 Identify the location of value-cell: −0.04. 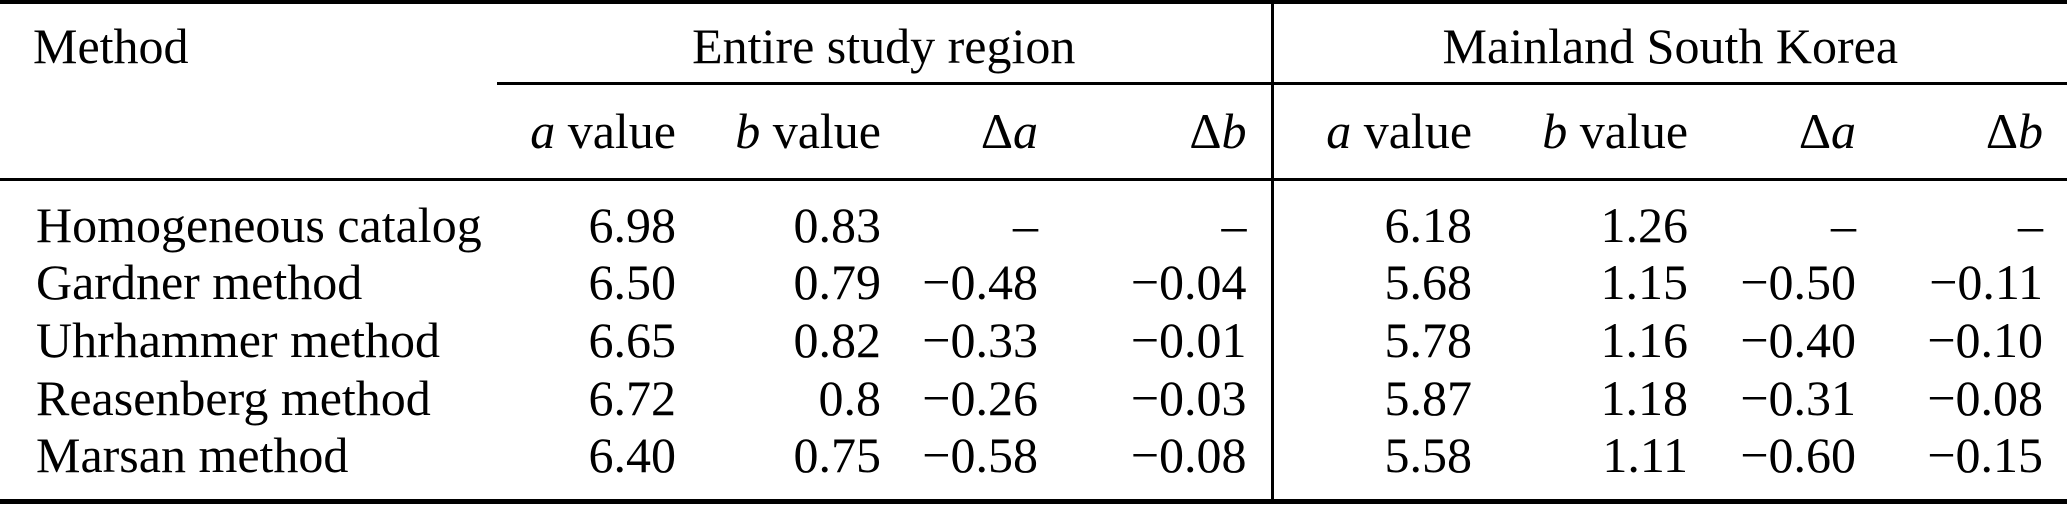
(1188, 281).